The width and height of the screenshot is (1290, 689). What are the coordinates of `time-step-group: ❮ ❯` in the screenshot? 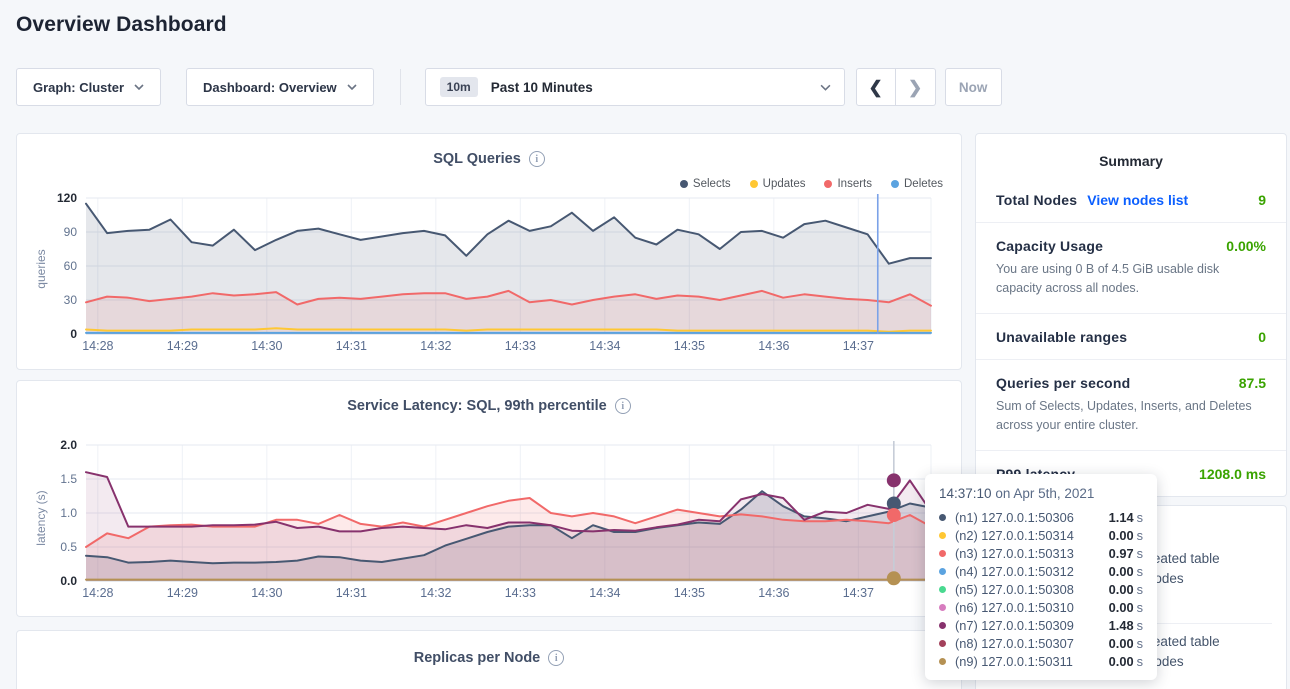 It's located at (895, 87).